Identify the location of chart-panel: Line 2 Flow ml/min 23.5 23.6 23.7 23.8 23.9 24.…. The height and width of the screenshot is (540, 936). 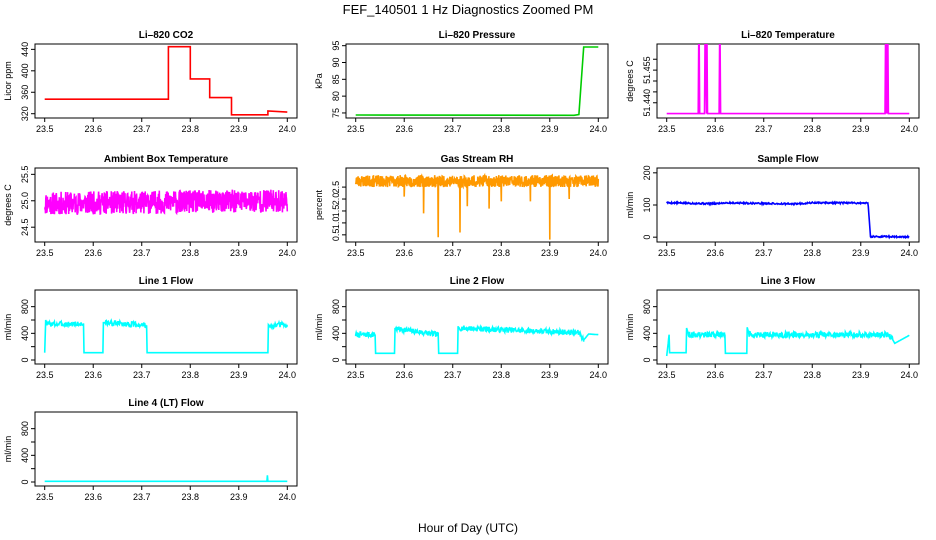
(461, 328).